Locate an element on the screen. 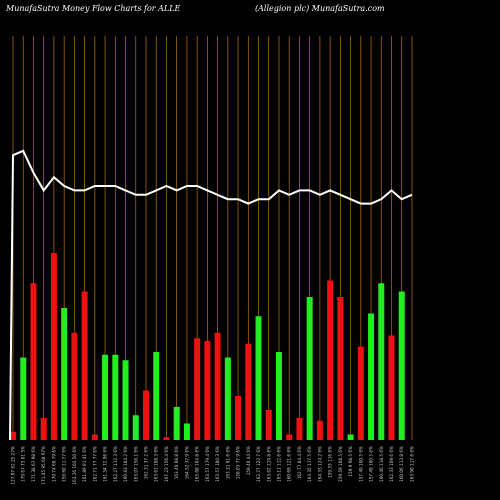  x-tick-label: 163.26 103.50 6% is located at coordinates (74, 465).